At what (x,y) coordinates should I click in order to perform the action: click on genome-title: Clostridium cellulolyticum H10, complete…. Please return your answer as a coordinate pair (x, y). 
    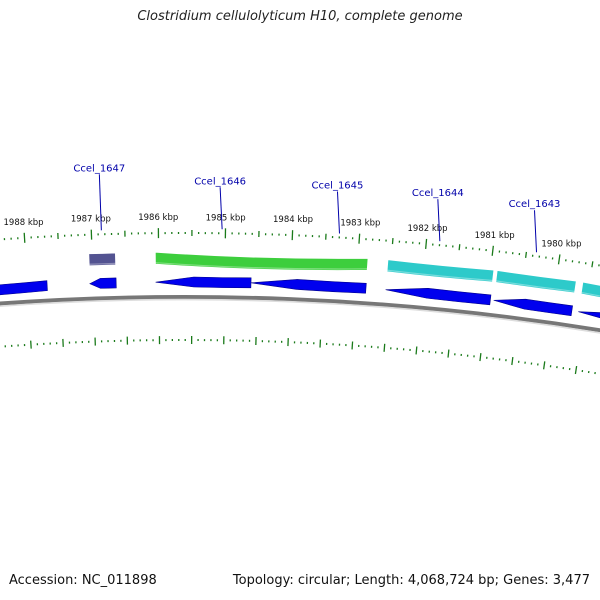
    Looking at the image, I should click on (300, 16).